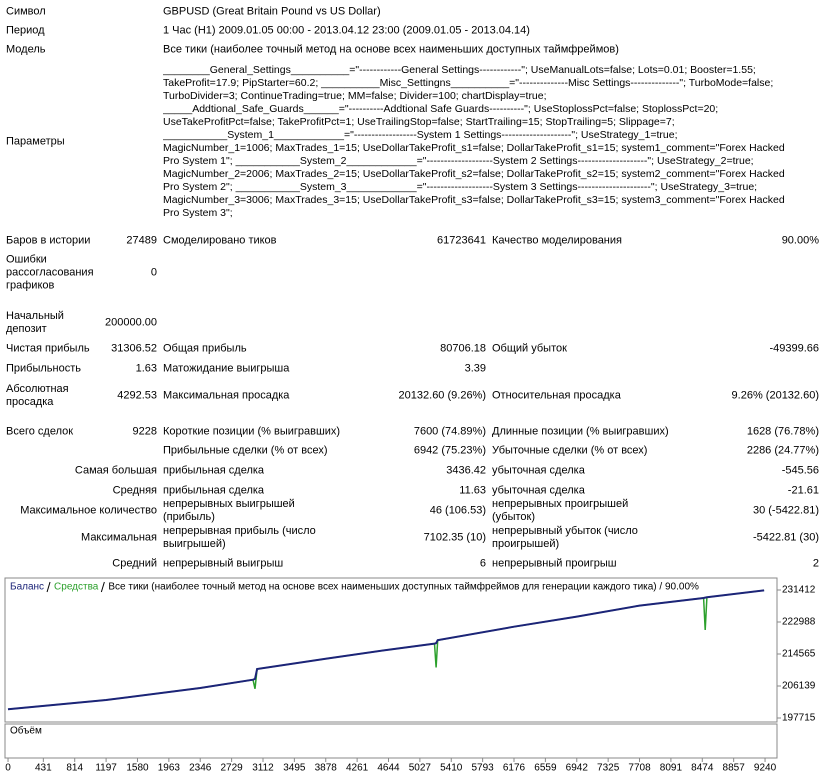 This screenshot has width=831, height=775. What do you see at coordinates (463, 348) in the screenshot?
I see `stat-value: 80706.18` at bounding box center [463, 348].